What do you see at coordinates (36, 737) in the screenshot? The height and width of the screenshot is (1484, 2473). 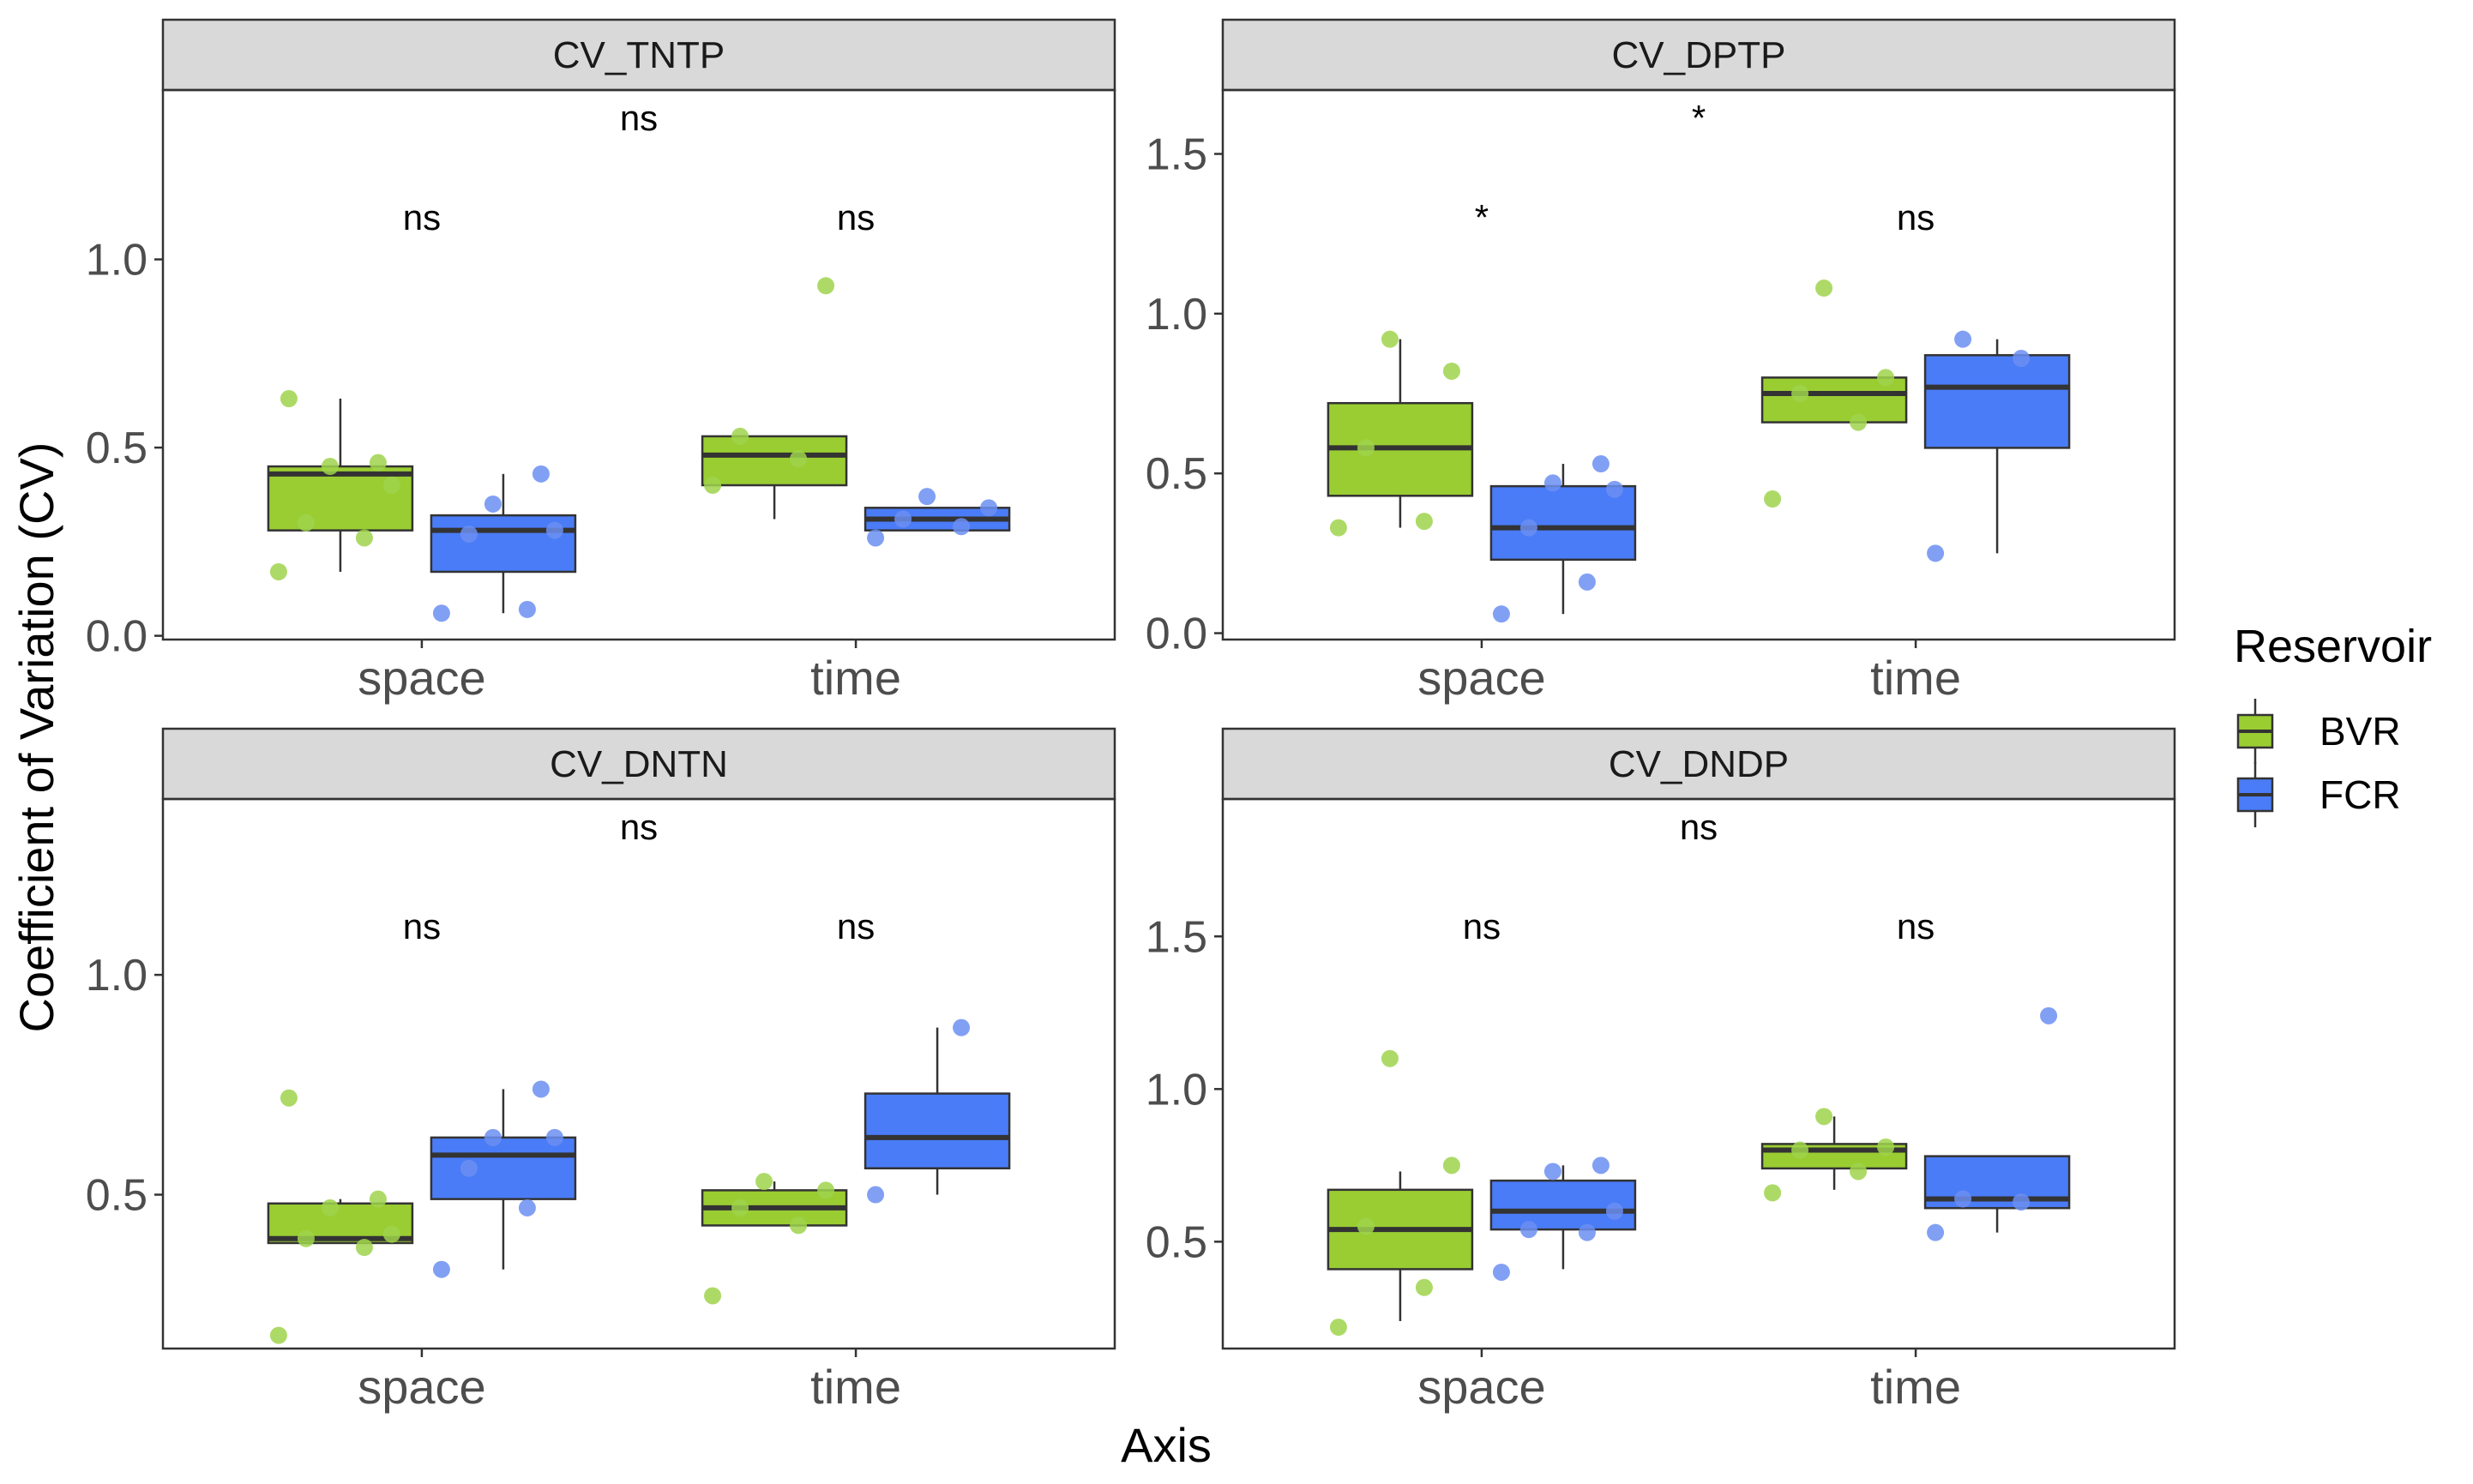 I see `y-axis-title: Coefficient of Variation (CV)` at bounding box center [36, 737].